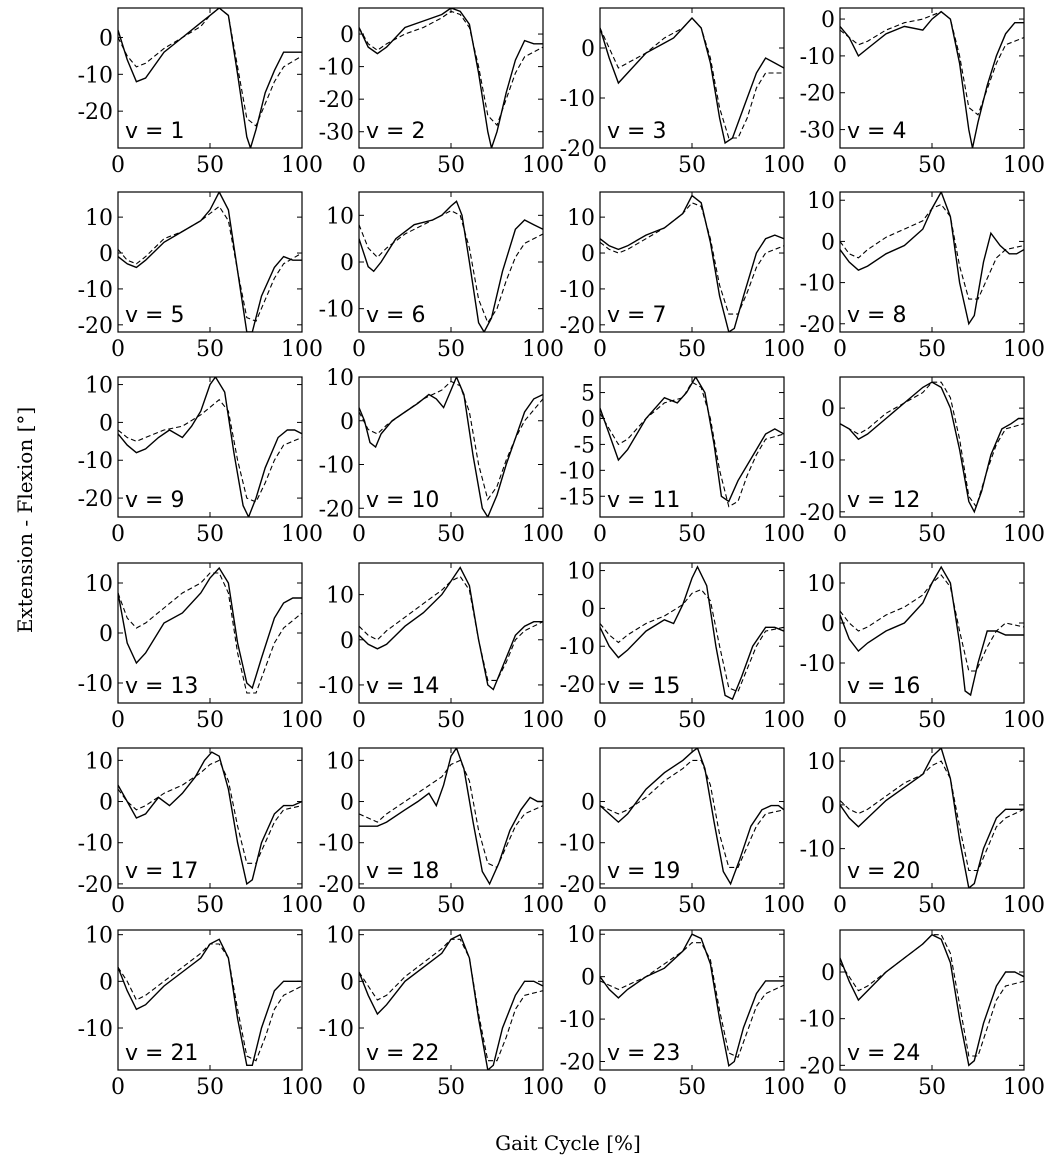  Describe the element at coordinates (395, 131) in the screenshot. I see `panel-label: v = 2` at that location.